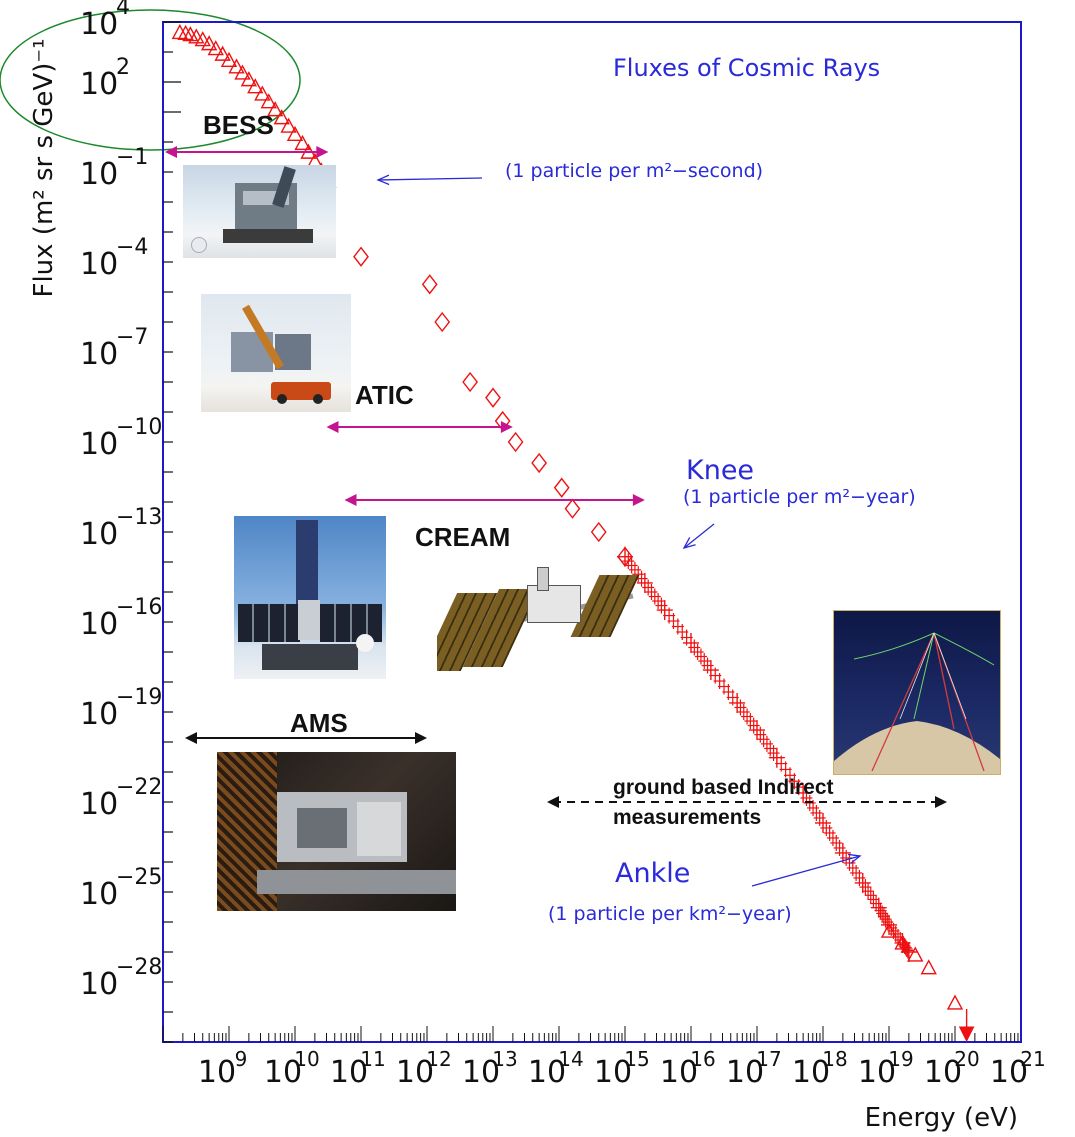  I want to click on x-tick-label-exponent: 19, so click(900, 1059).